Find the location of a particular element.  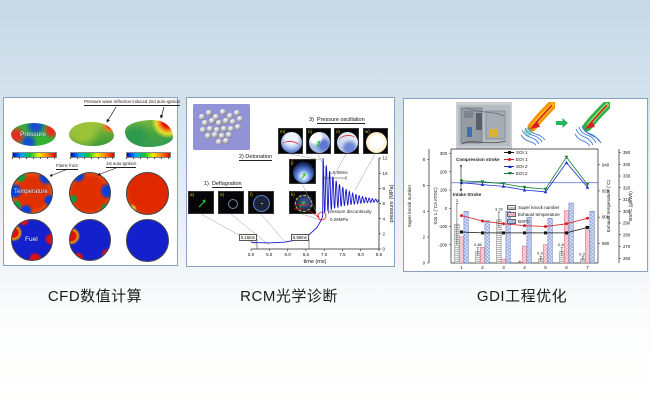

legend-exhaust-temp: Exhaust temperature is located at coordinates (533, 214).